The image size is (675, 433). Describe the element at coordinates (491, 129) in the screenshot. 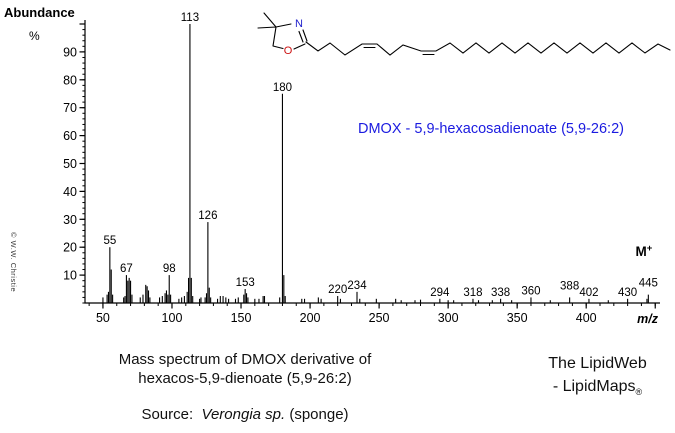

I see `compound-annotation: DMOX - 5,9-hexacosadienoate (5,9-26:2)` at that location.